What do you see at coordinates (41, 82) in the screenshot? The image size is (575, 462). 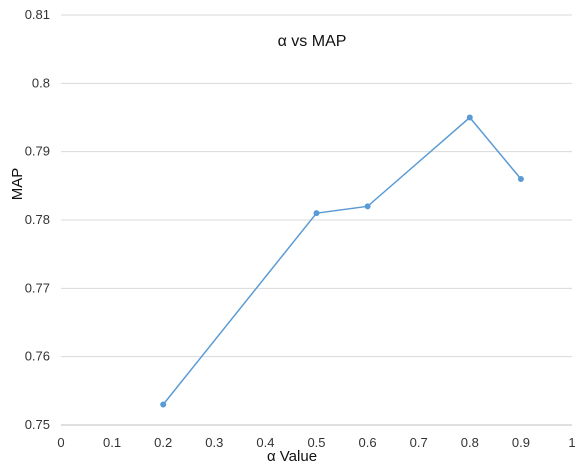 I see `y-tick-label: 0.8` at bounding box center [41, 82].